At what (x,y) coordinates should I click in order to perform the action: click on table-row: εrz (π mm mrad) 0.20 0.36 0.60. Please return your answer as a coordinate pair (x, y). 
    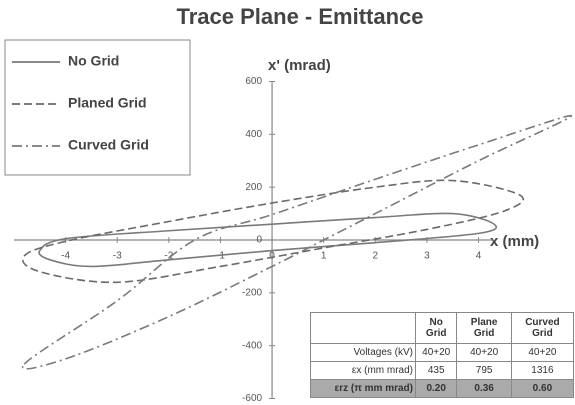
    Looking at the image, I should click on (442, 388).